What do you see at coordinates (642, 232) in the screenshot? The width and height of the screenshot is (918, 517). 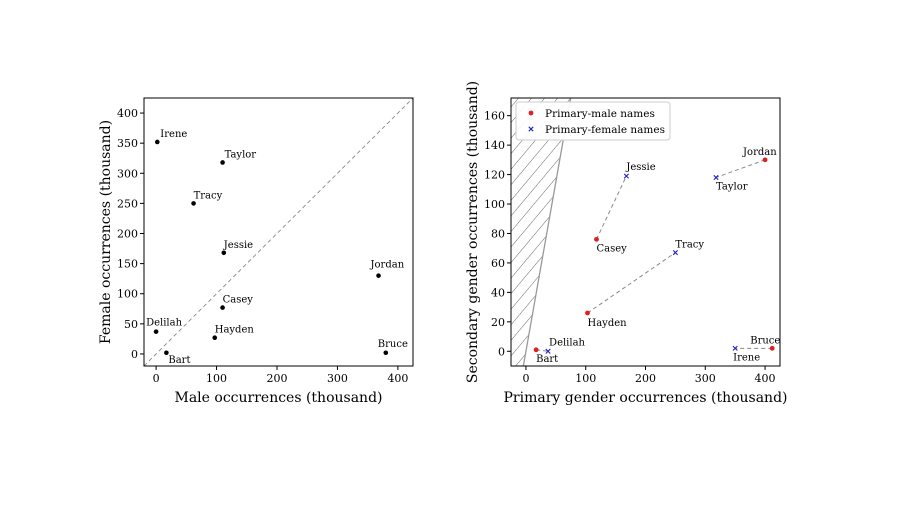 I see `right-plot-area` at bounding box center [642, 232].